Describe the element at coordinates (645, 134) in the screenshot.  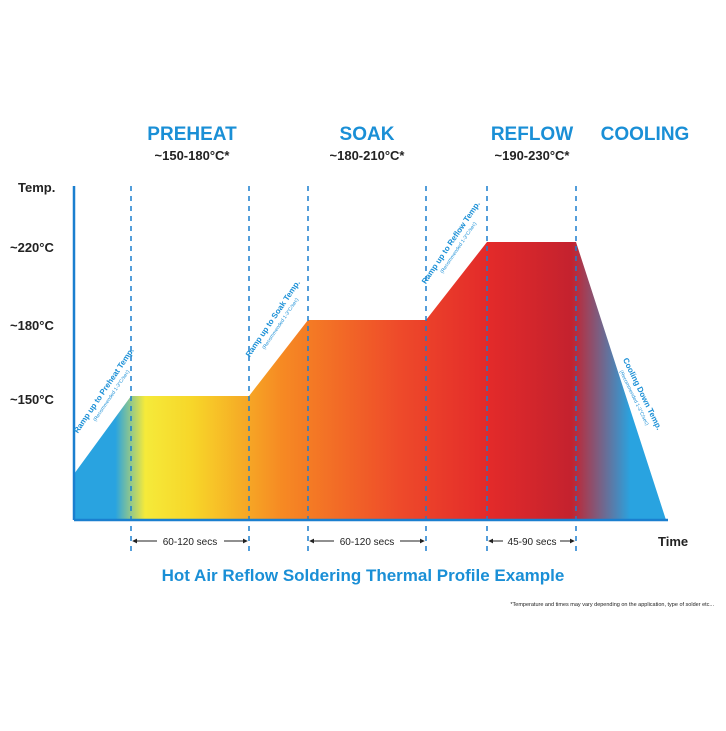
I see `phase-name: COOLING` at that location.